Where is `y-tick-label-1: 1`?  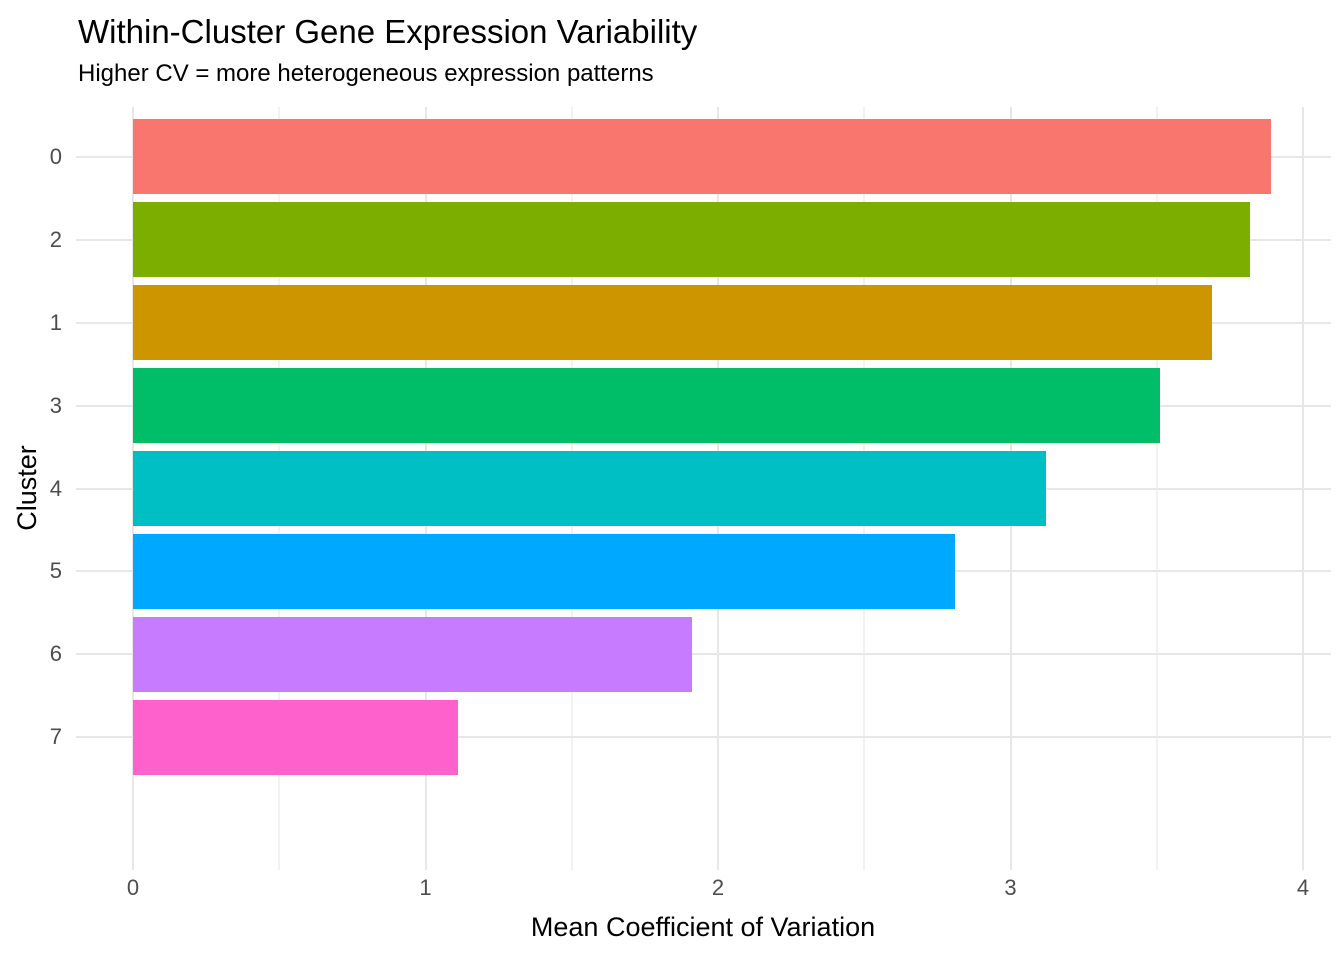
y-tick-label-1: 1 is located at coordinates (55, 322).